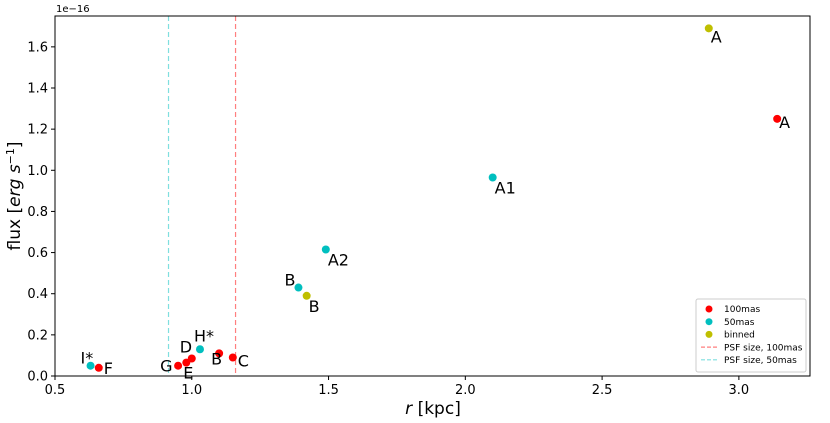 This screenshot has height=423, width=830. Describe the element at coordinates (37, 130) in the screenshot. I see `y-tick-label: 1.2` at that location.